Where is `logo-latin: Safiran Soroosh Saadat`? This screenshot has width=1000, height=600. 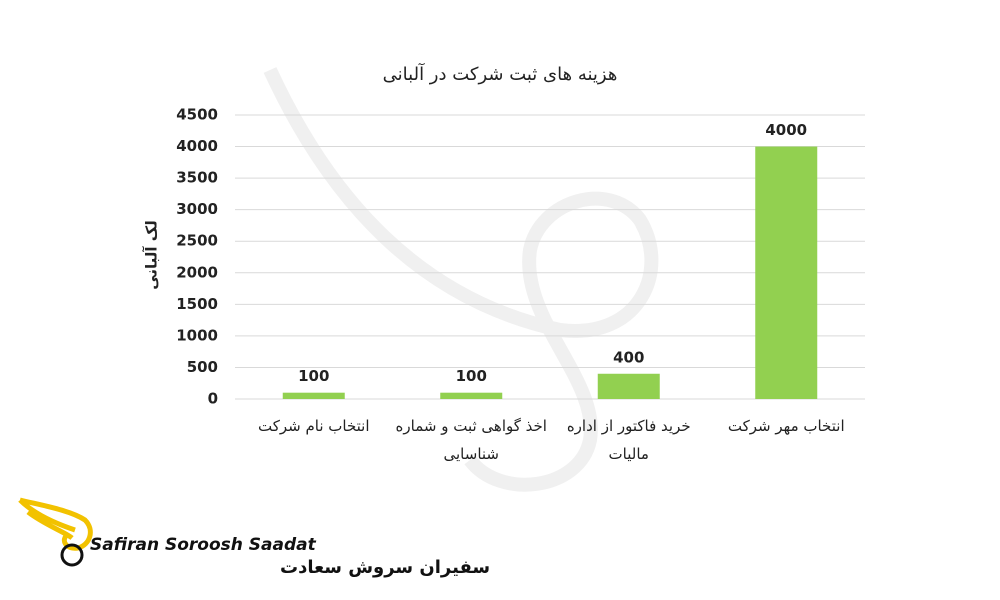 logo-latin: Safiran Soroosh Saadat is located at coordinates (203, 545).